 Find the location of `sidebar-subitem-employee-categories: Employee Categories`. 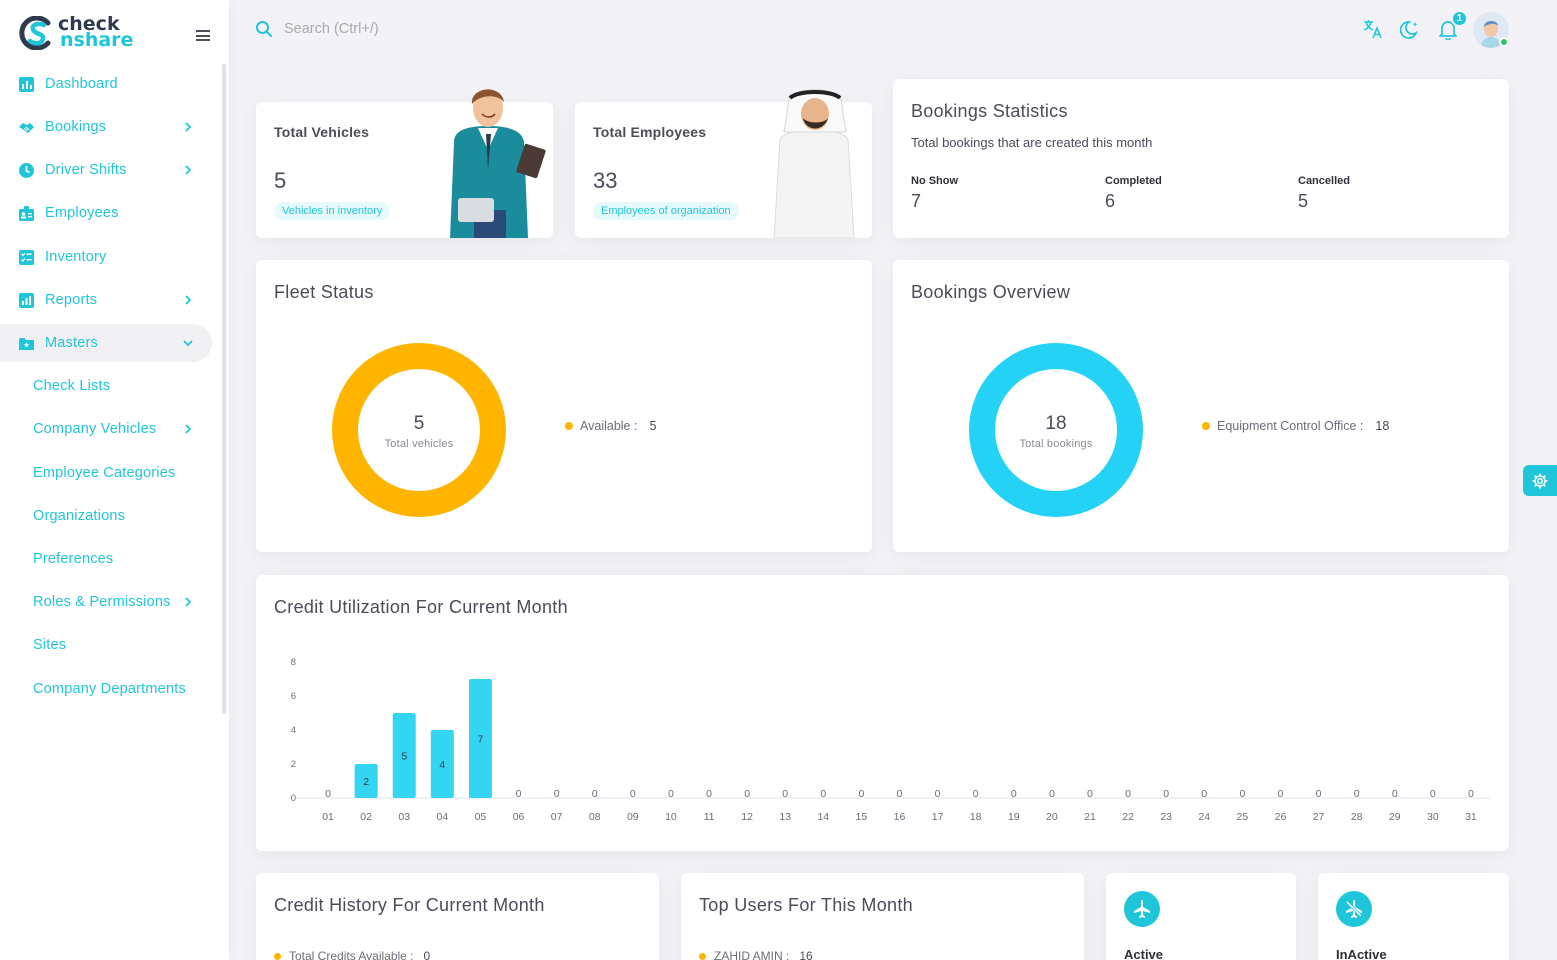

sidebar-subitem-employee-categories: Employee Categories is located at coordinates (123, 473).